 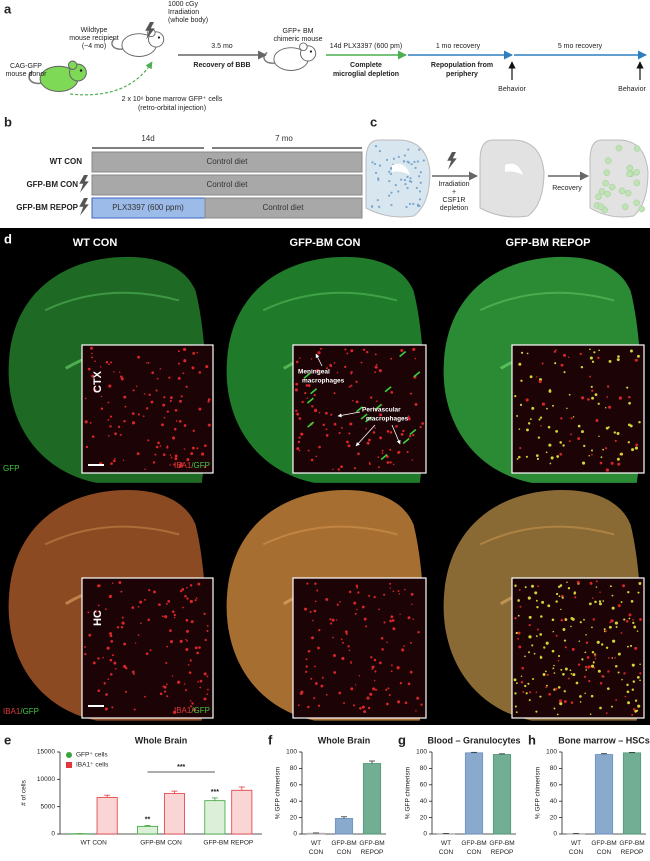 I want to click on panel-label: h, so click(x=532, y=739).